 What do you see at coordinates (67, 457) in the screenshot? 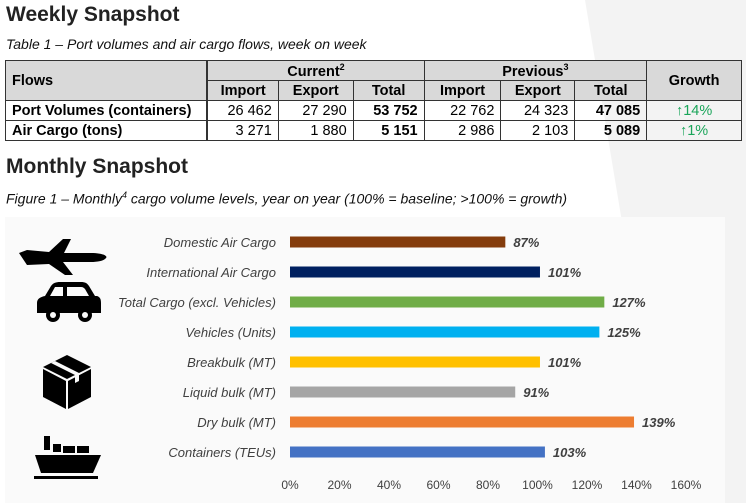
I see `ship-icon` at bounding box center [67, 457].